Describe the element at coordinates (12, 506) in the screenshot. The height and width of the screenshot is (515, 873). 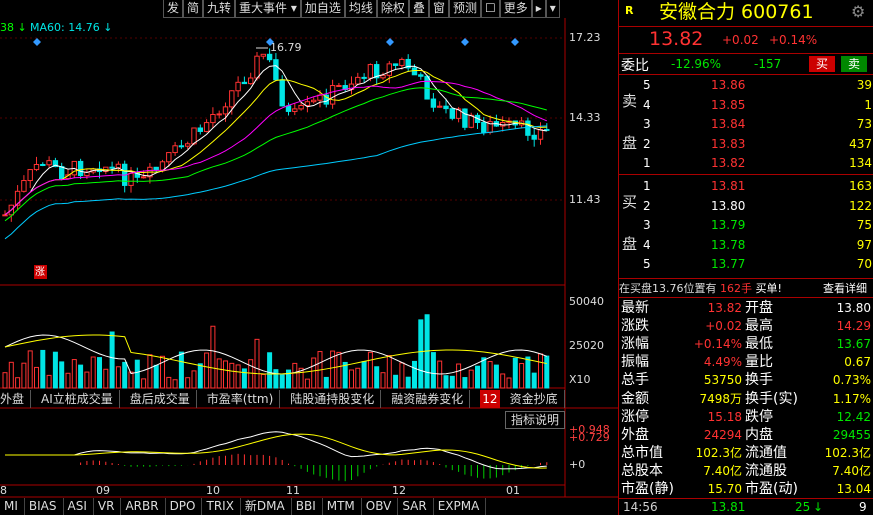
I see `indicator-tab: MI` at that location.